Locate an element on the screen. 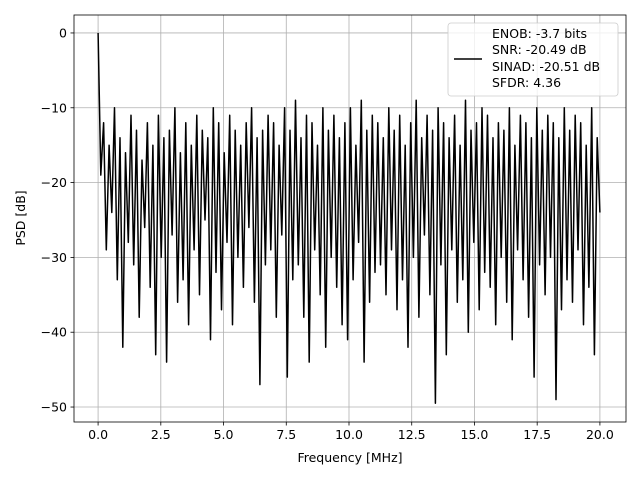  x-axis-label: Frequency [MHz] is located at coordinates (349, 457).